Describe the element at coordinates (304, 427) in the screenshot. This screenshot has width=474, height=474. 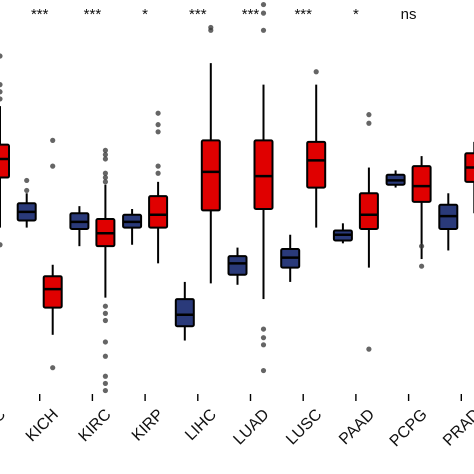
I see `x-tick-label: LUSC` at that location.